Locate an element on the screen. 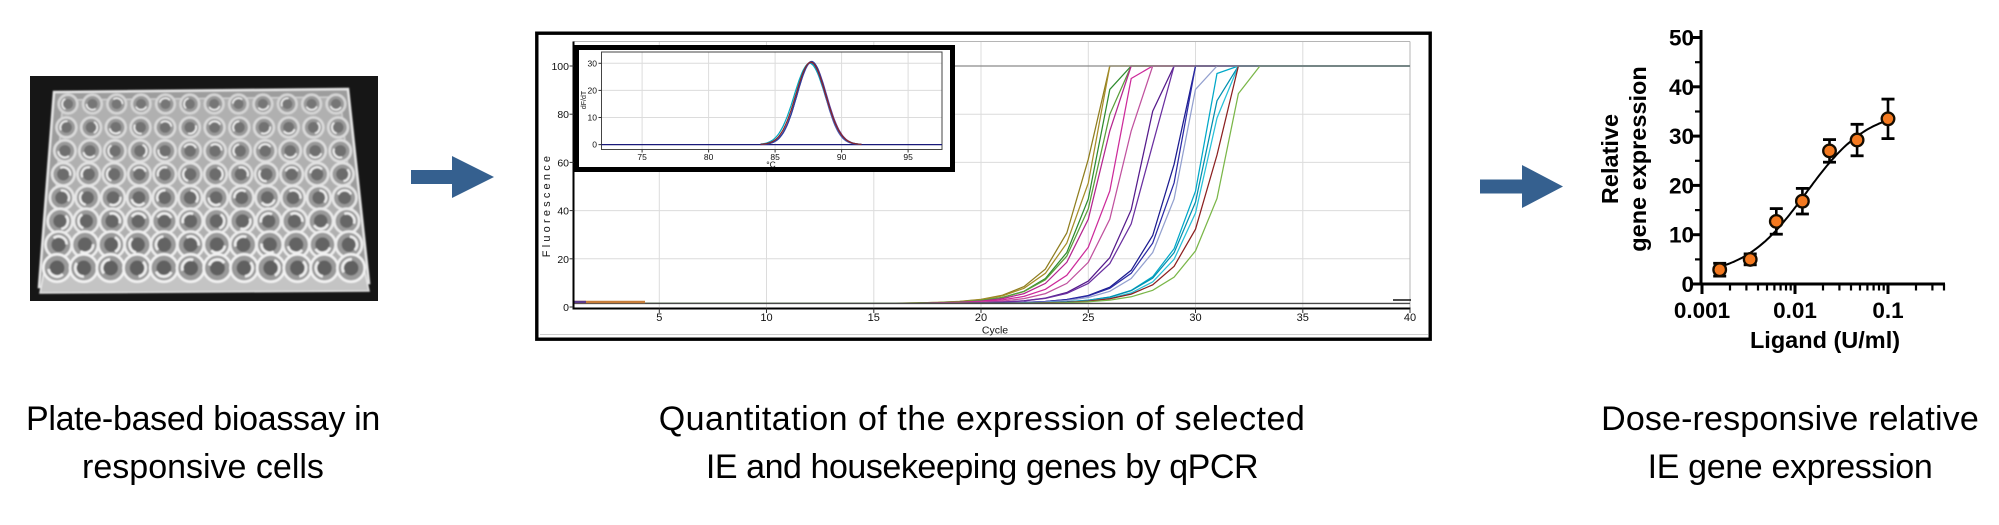 Image resolution: width=1999 pixels, height=525 pixels. svg-text: 85 is located at coordinates (775, 157).